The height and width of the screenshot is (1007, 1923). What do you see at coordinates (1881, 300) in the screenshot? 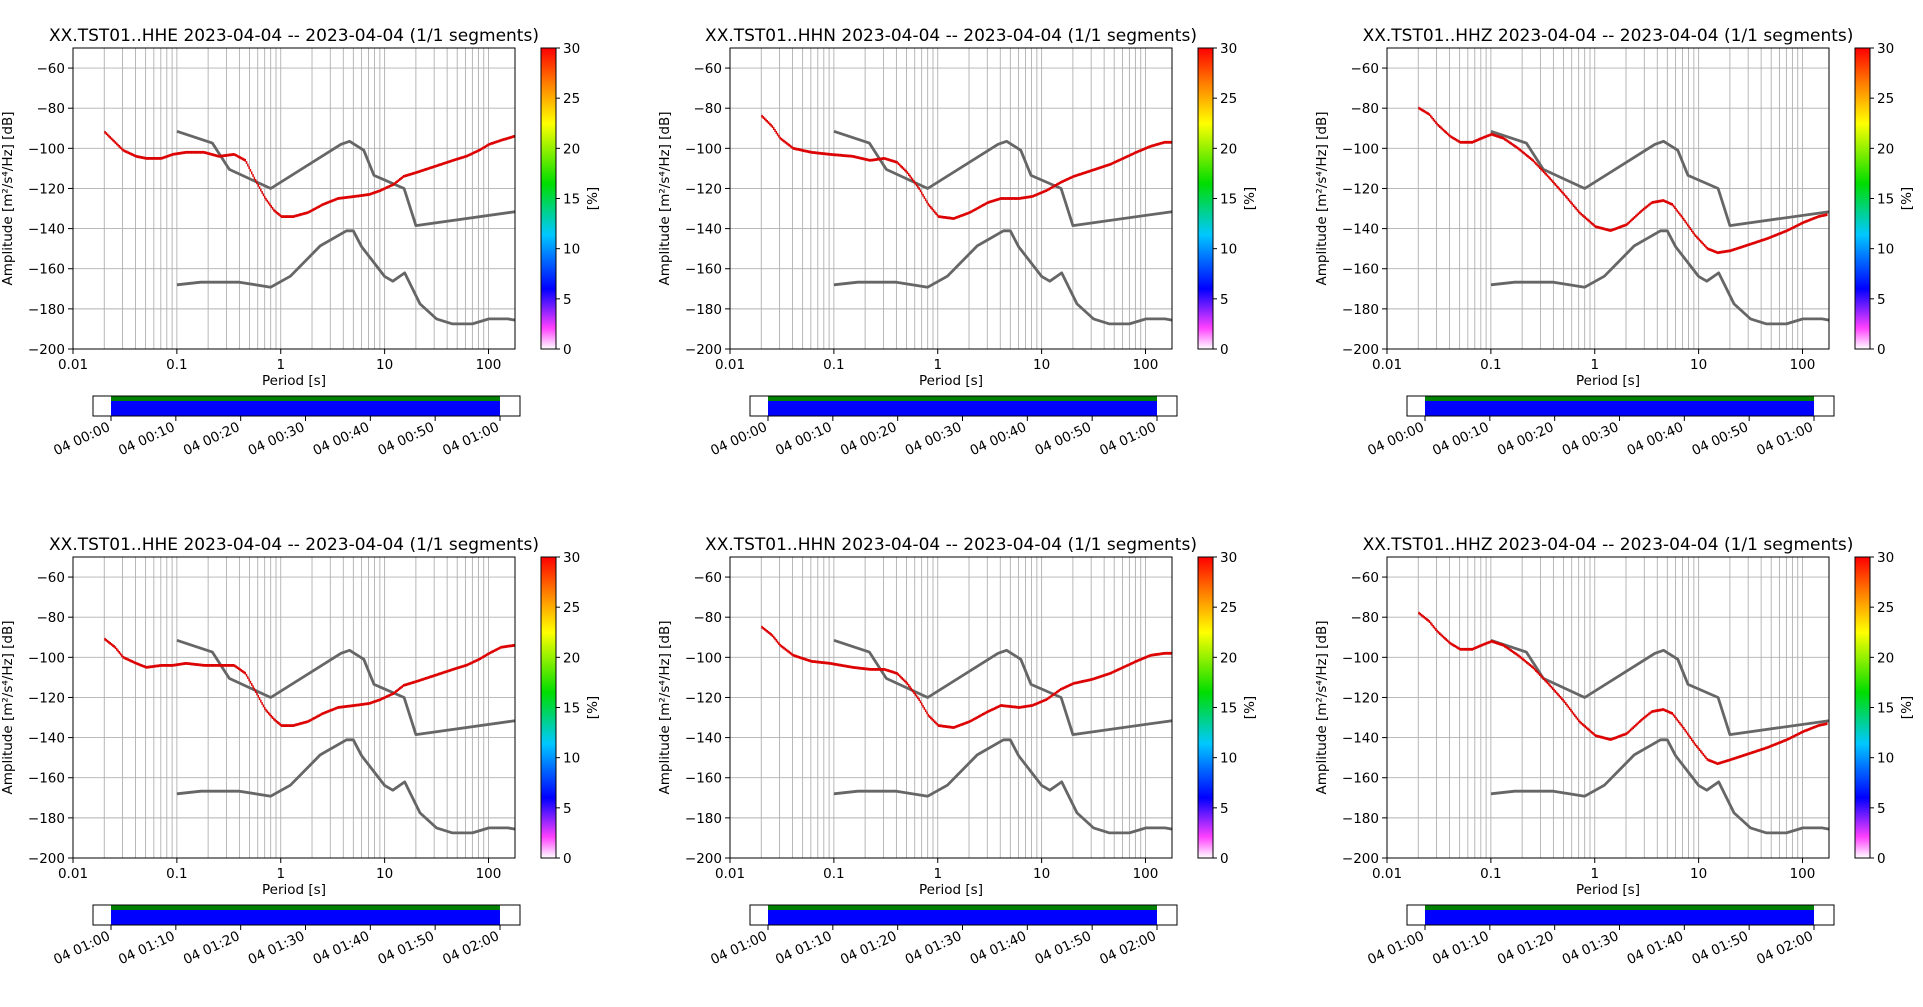
I see `colorbar-tick-label: 5` at bounding box center [1881, 300].